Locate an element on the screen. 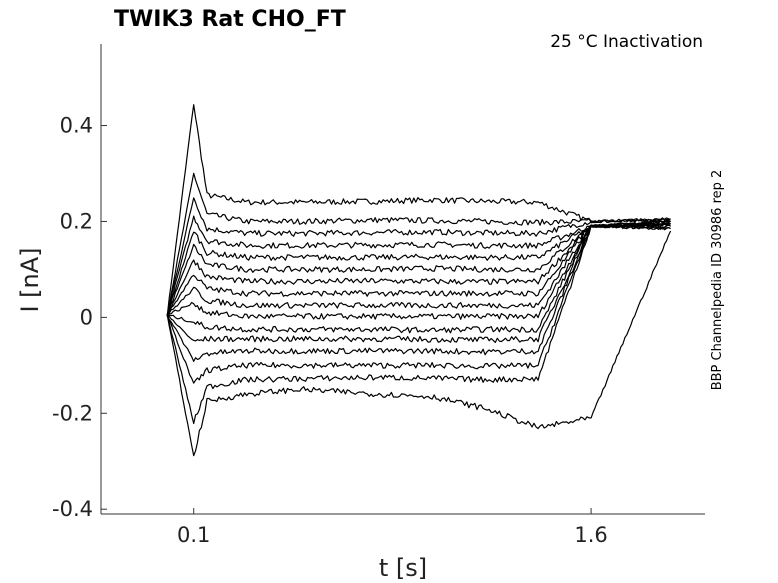  chart-subtitle: 25 °C Inactivation is located at coordinates (626, 42).